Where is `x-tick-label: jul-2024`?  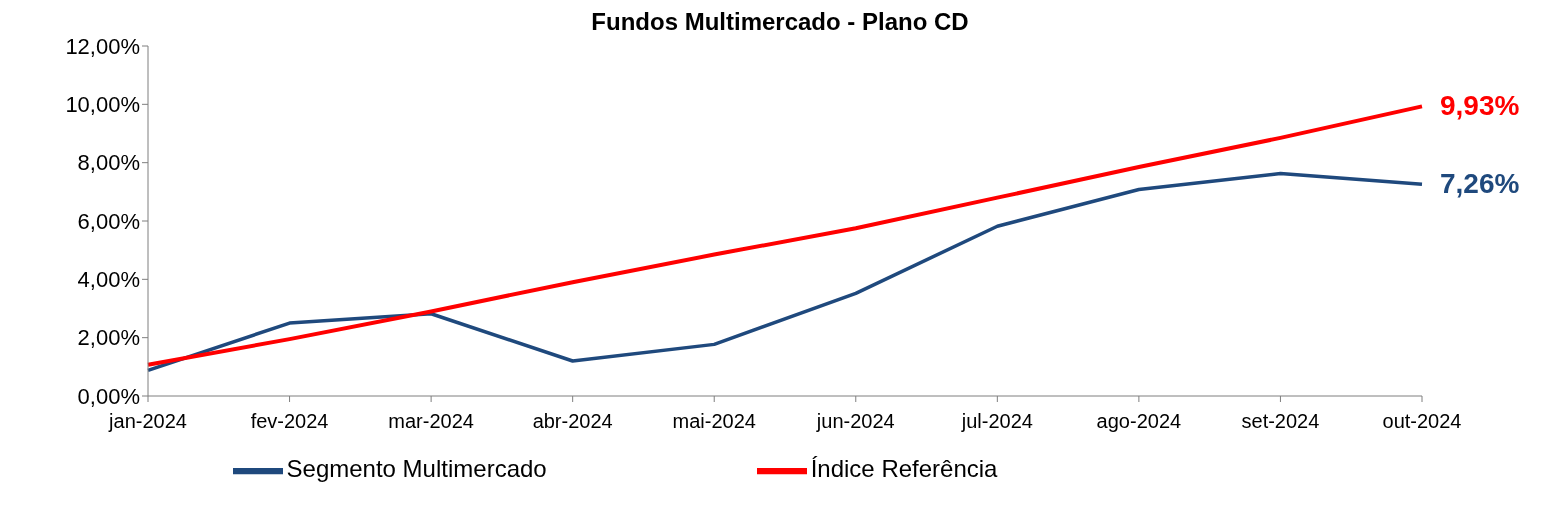
x-tick-label: jul-2024 is located at coordinates (996, 421).